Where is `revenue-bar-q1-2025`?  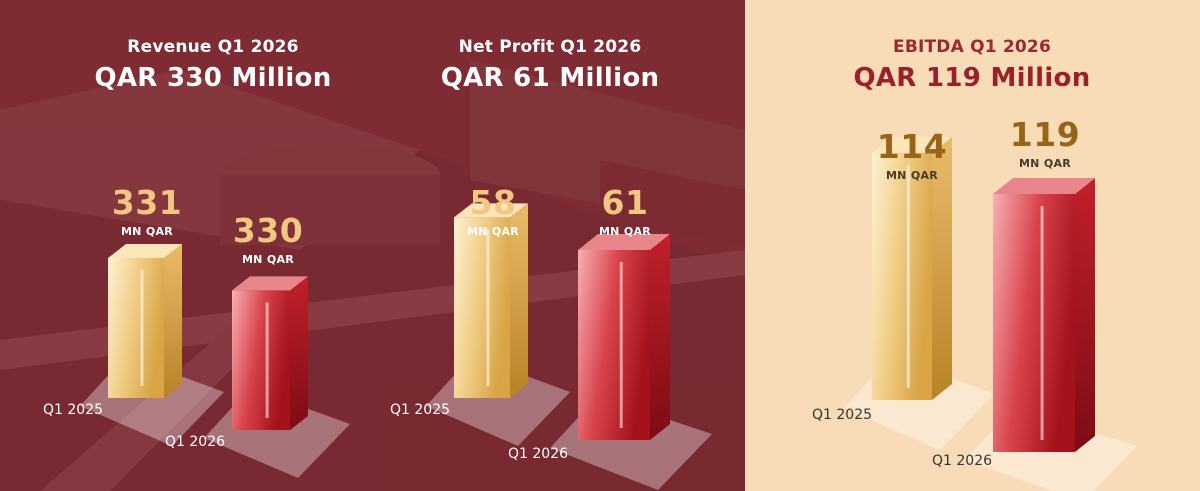
revenue-bar-q1-2025 is located at coordinates (152, 345).